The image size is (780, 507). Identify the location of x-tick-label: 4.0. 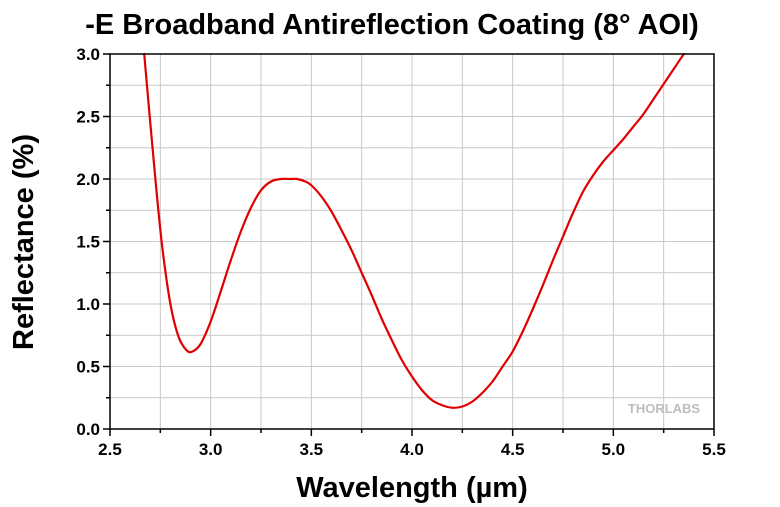
(412, 449).